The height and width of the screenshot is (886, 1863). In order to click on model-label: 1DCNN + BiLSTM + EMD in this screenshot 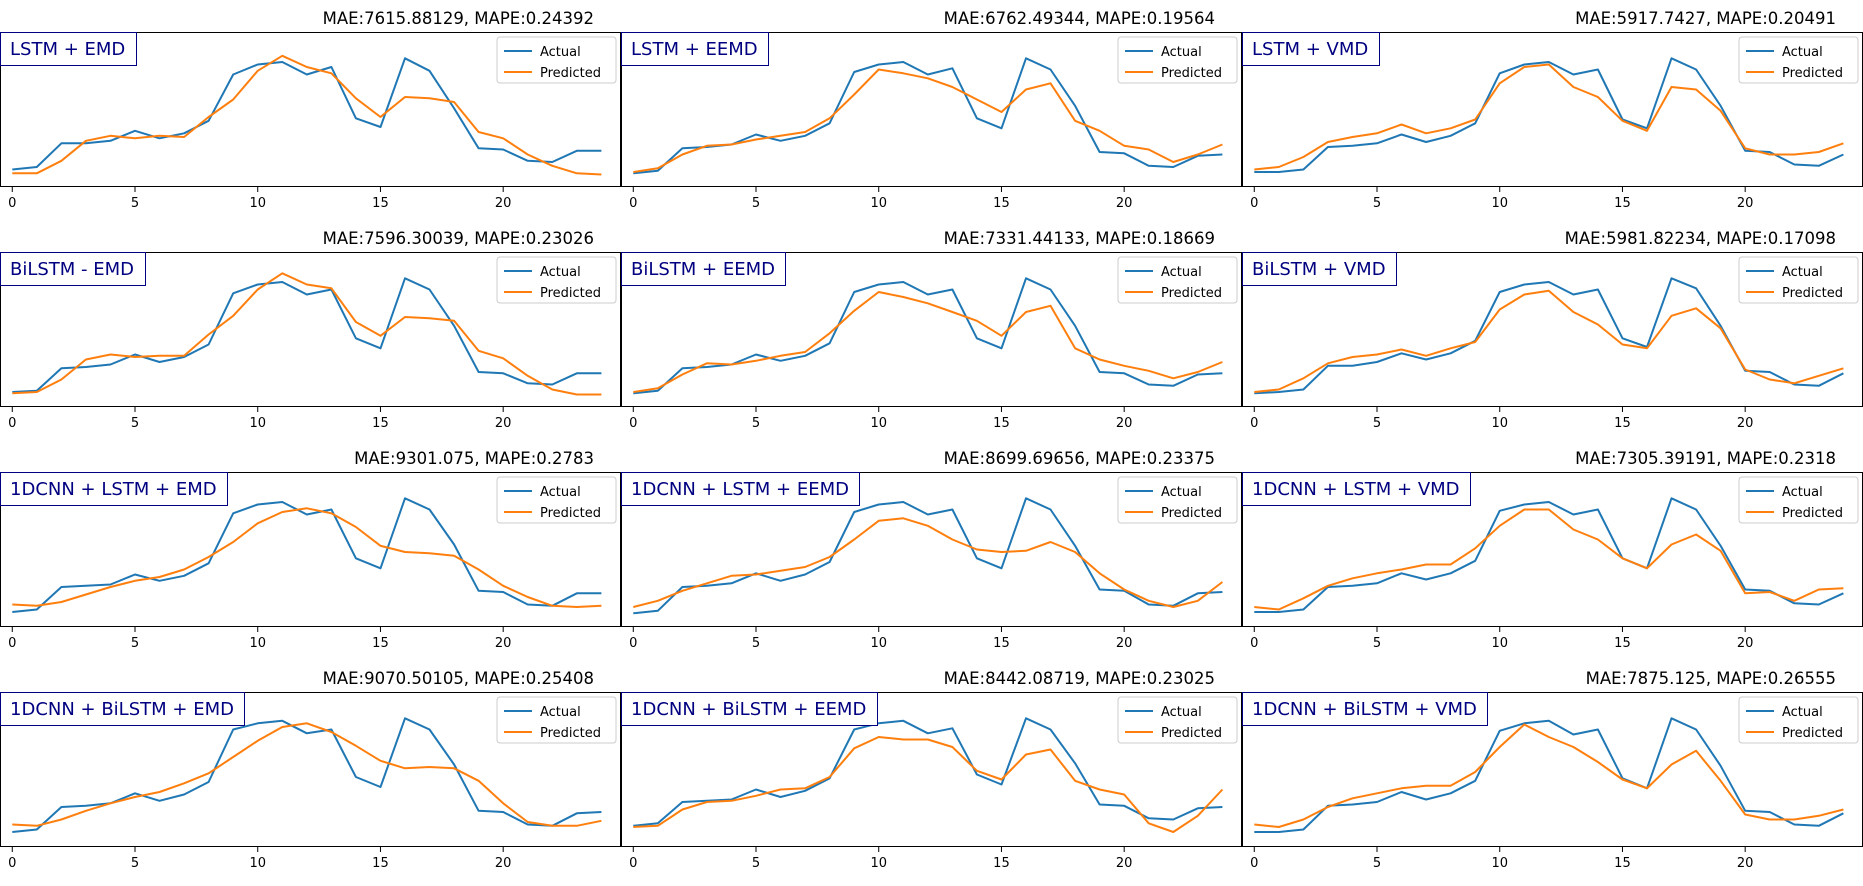, I will do `click(122, 709)`.